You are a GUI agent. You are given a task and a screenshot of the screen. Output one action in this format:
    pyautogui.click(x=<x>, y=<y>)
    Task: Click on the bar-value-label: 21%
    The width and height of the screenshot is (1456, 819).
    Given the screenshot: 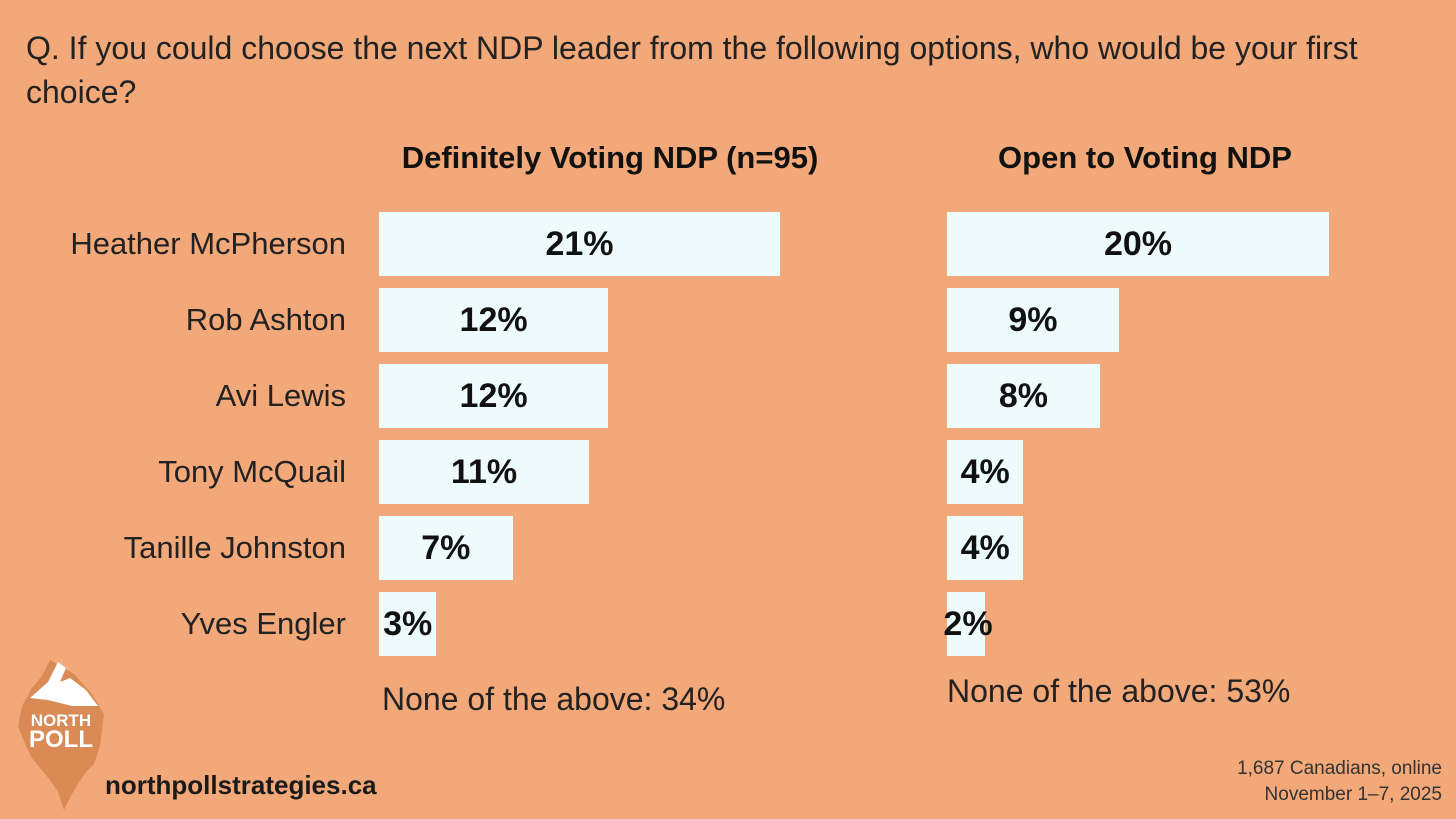 What is the action you would take?
    pyautogui.click(x=579, y=244)
    